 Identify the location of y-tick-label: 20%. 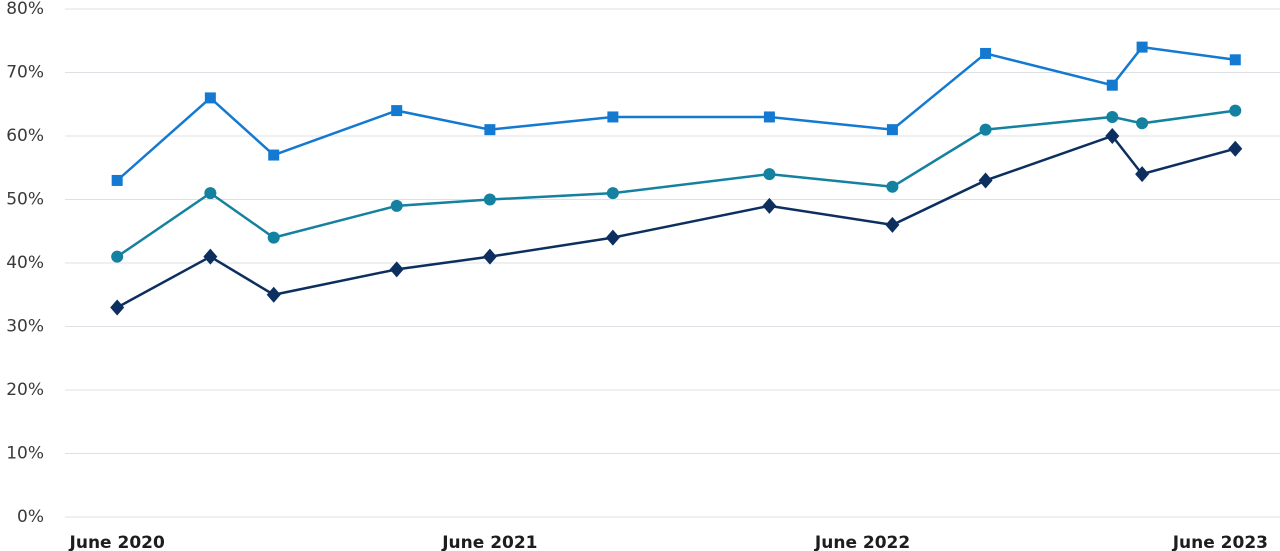
(25, 390).